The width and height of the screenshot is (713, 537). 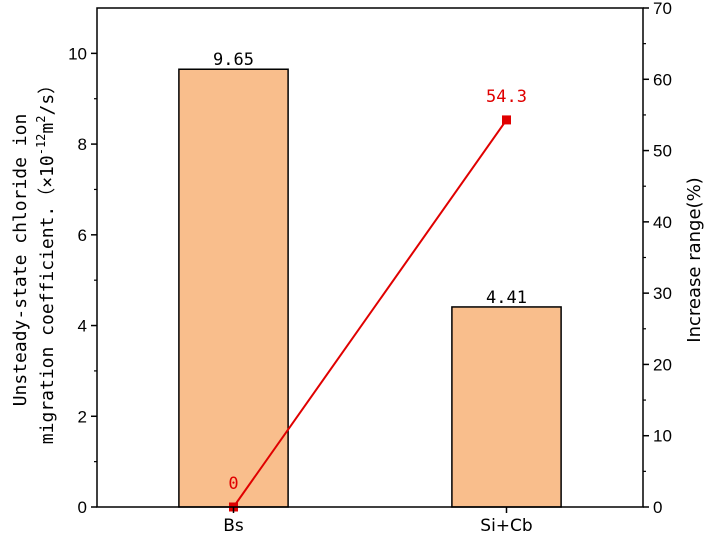 What do you see at coordinates (506, 298) in the screenshot?
I see `bar-value-label-1: 4.41` at bounding box center [506, 298].